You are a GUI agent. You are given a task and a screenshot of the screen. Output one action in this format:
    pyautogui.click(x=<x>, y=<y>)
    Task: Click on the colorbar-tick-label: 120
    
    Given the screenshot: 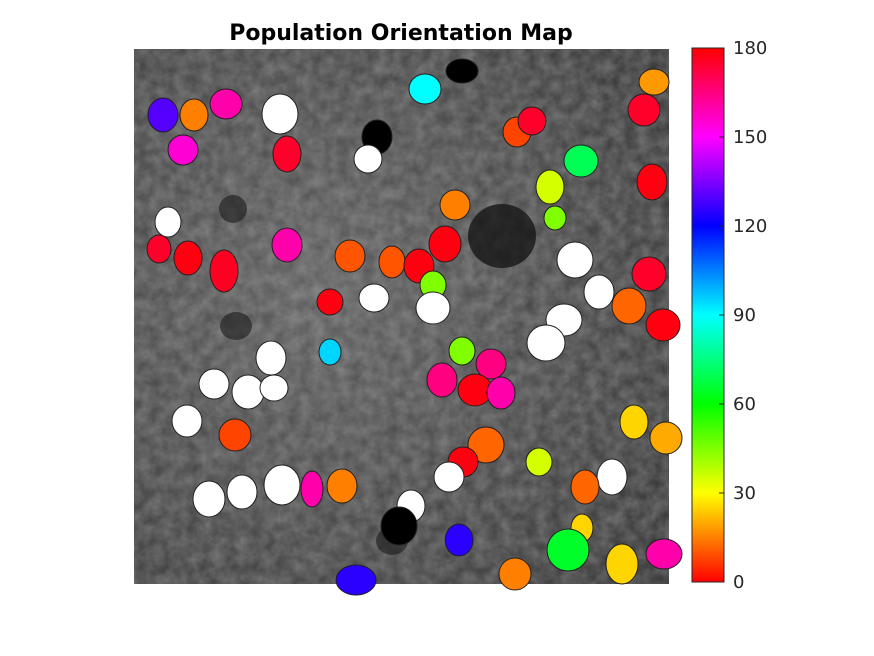 What is the action you would take?
    pyautogui.click(x=750, y=226)
    